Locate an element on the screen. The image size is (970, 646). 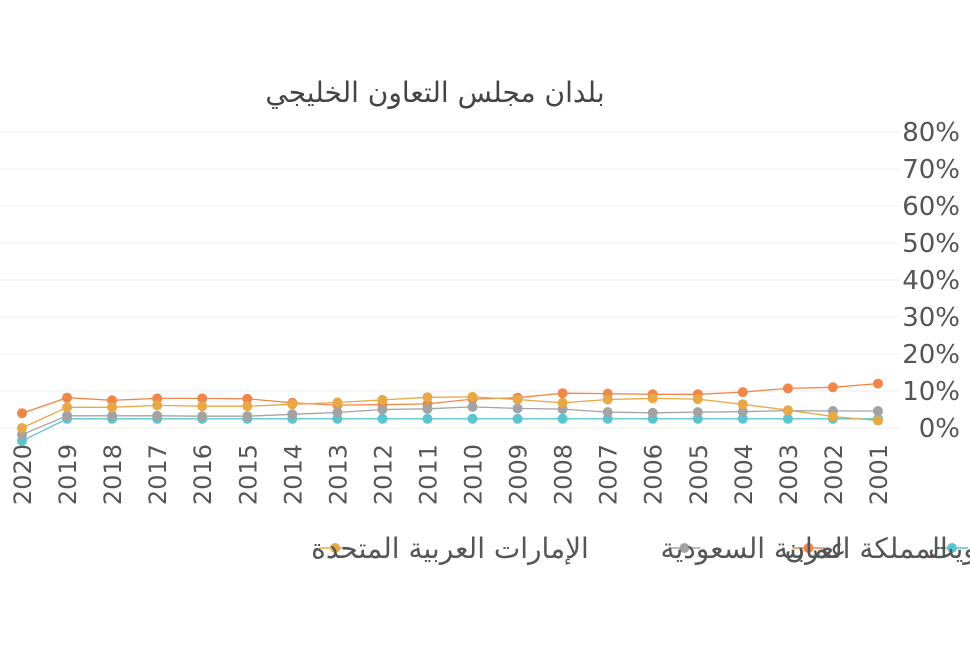
legend-label: عمان is located at coordinates (815, 548).